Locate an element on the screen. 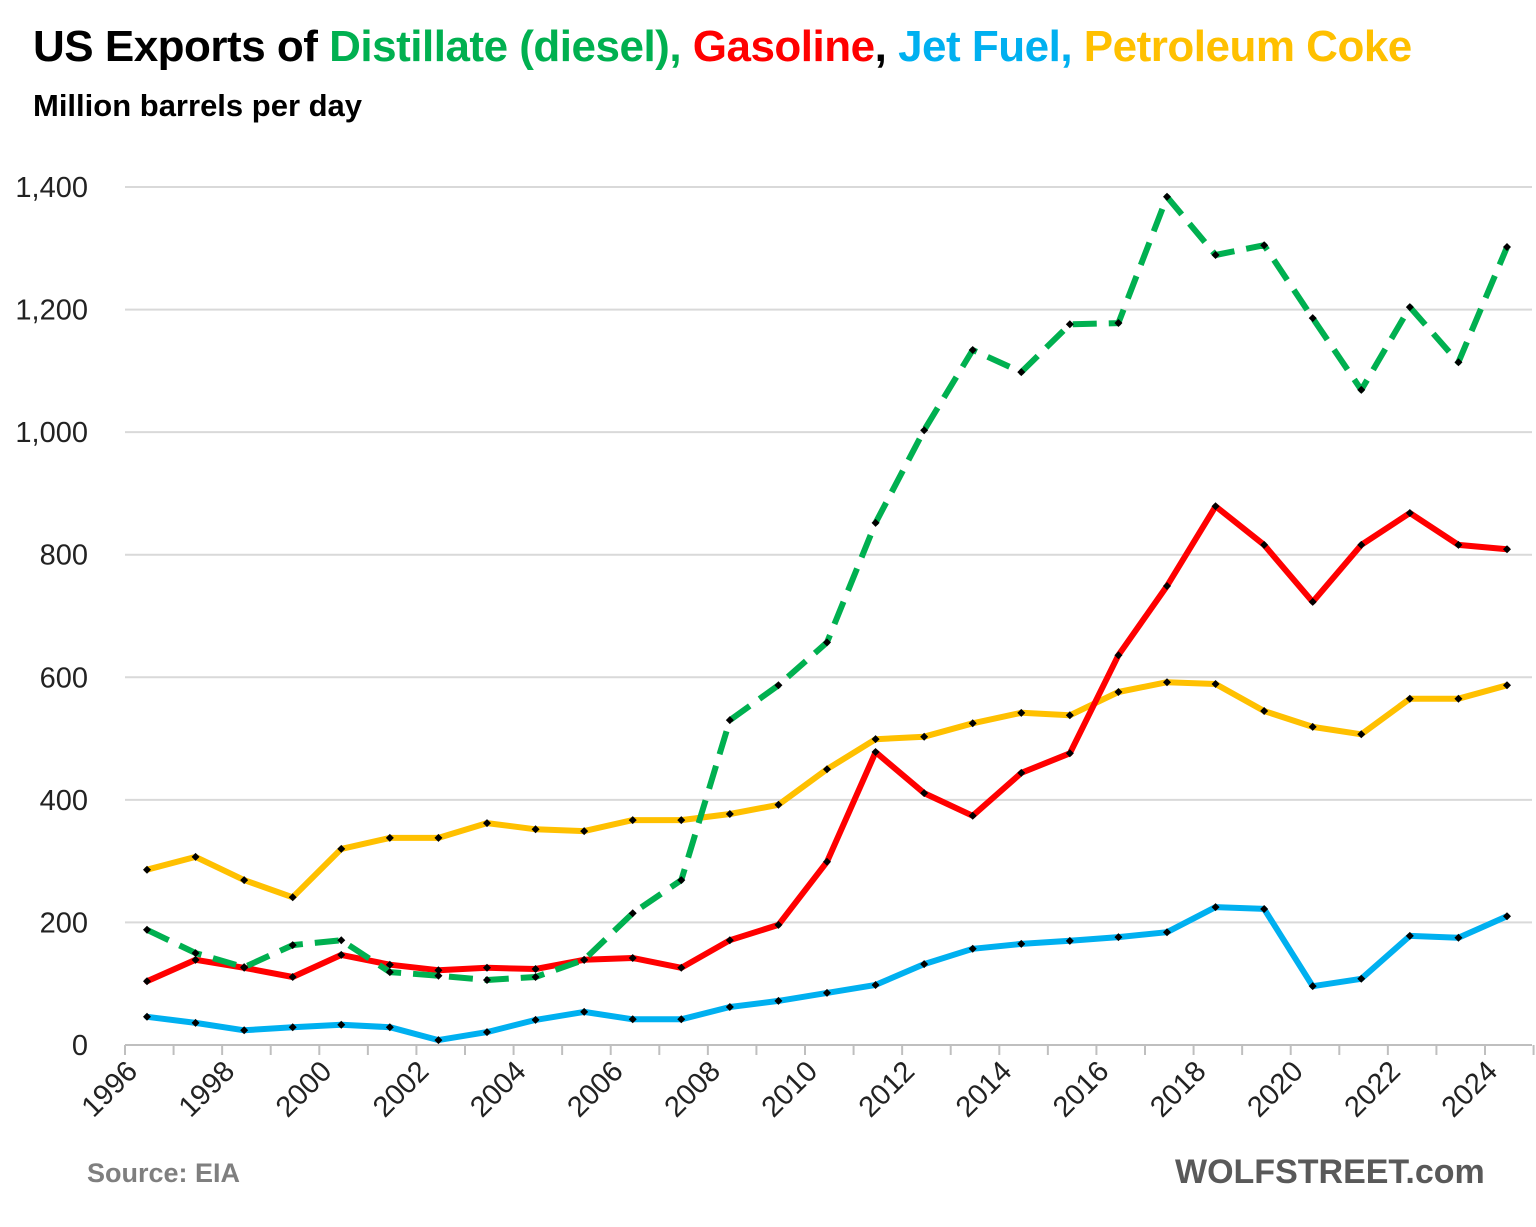  title-part: Petroleum Coke is located at coordinates (1247, 46).